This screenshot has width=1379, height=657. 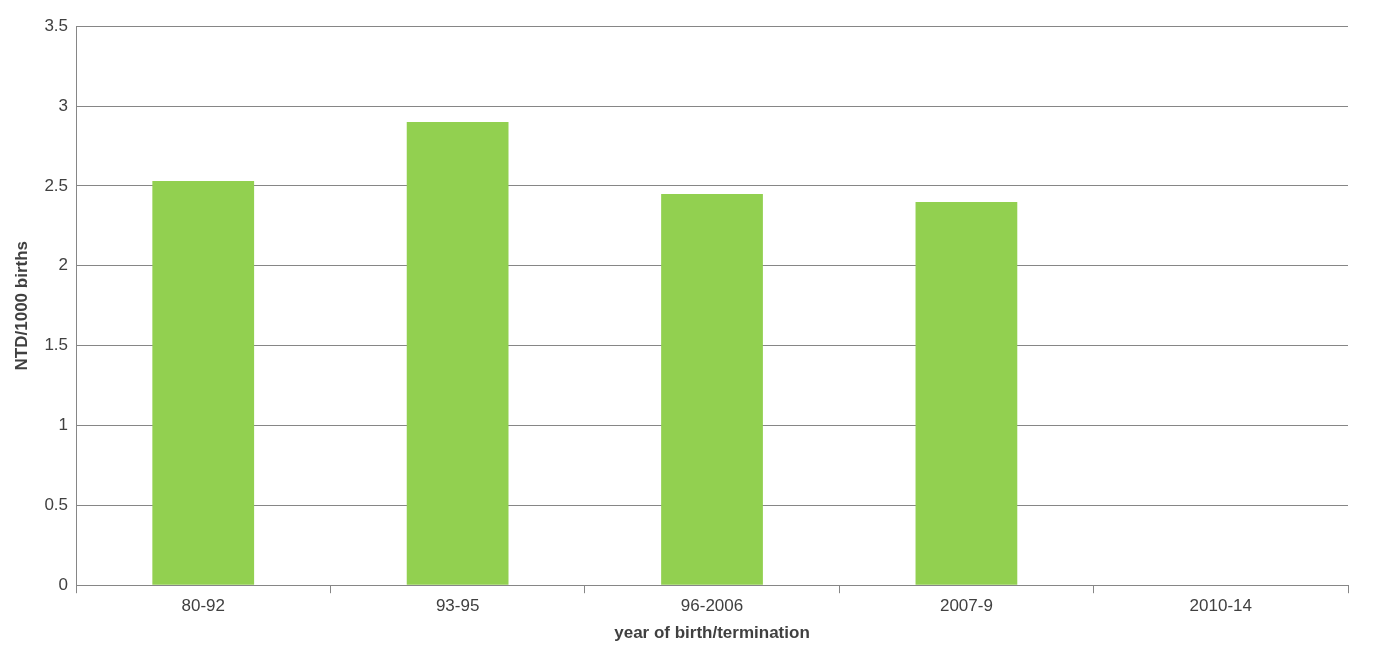 I want to click on x-axis-title: year of birth/termination, so click(x=712, y=633).